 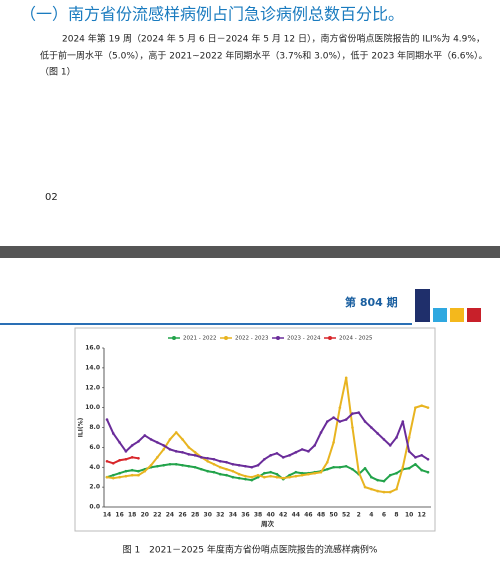 I want to click on x-tick-label: 34, so click(x=233, y=515).